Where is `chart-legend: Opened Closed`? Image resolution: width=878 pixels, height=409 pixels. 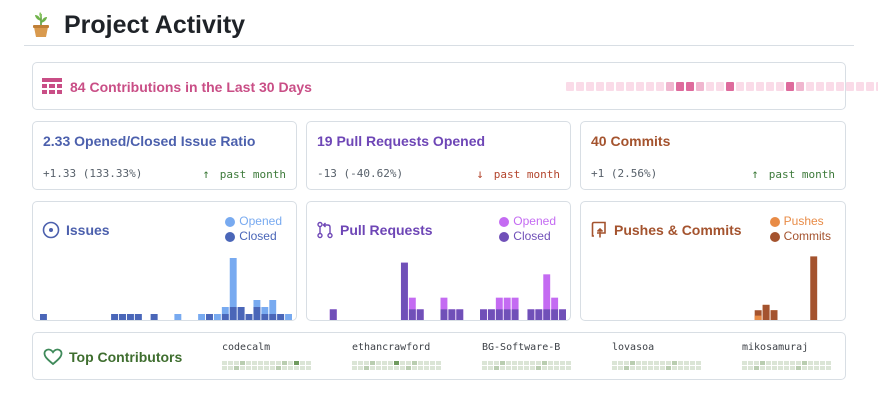 chart-legend: Opened Closed is located at coordinates (527, 229).